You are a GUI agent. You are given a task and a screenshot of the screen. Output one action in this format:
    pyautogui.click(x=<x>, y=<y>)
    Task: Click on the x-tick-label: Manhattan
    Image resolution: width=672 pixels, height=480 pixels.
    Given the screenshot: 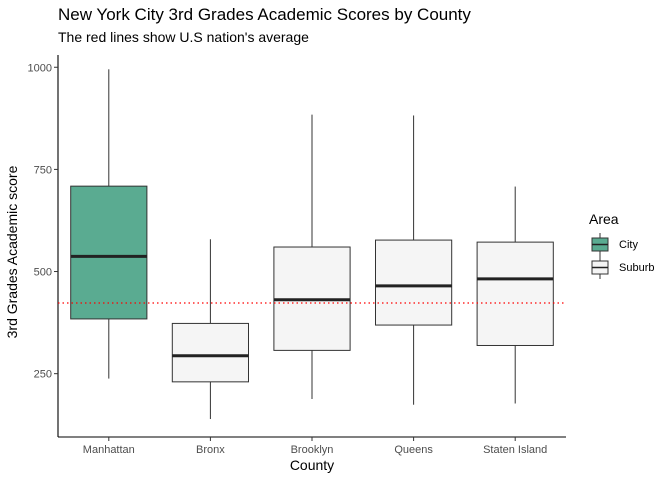 What is the action you would take?
    pyautogui.click(x=109, y=450)
    